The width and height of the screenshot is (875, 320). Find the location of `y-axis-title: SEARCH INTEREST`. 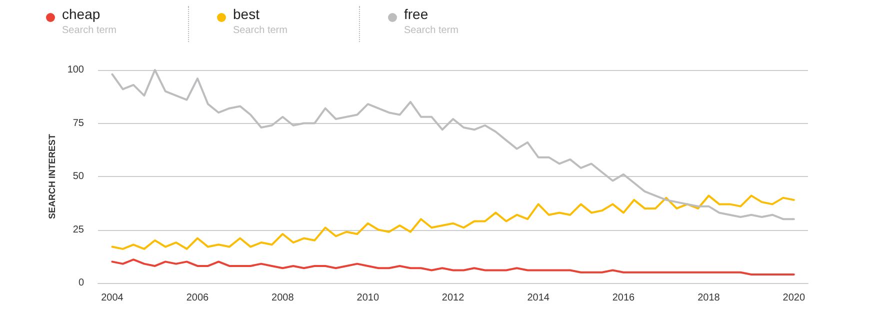

y-axis-title: SEARCH INTEREST is located at coordinates (51, 177).